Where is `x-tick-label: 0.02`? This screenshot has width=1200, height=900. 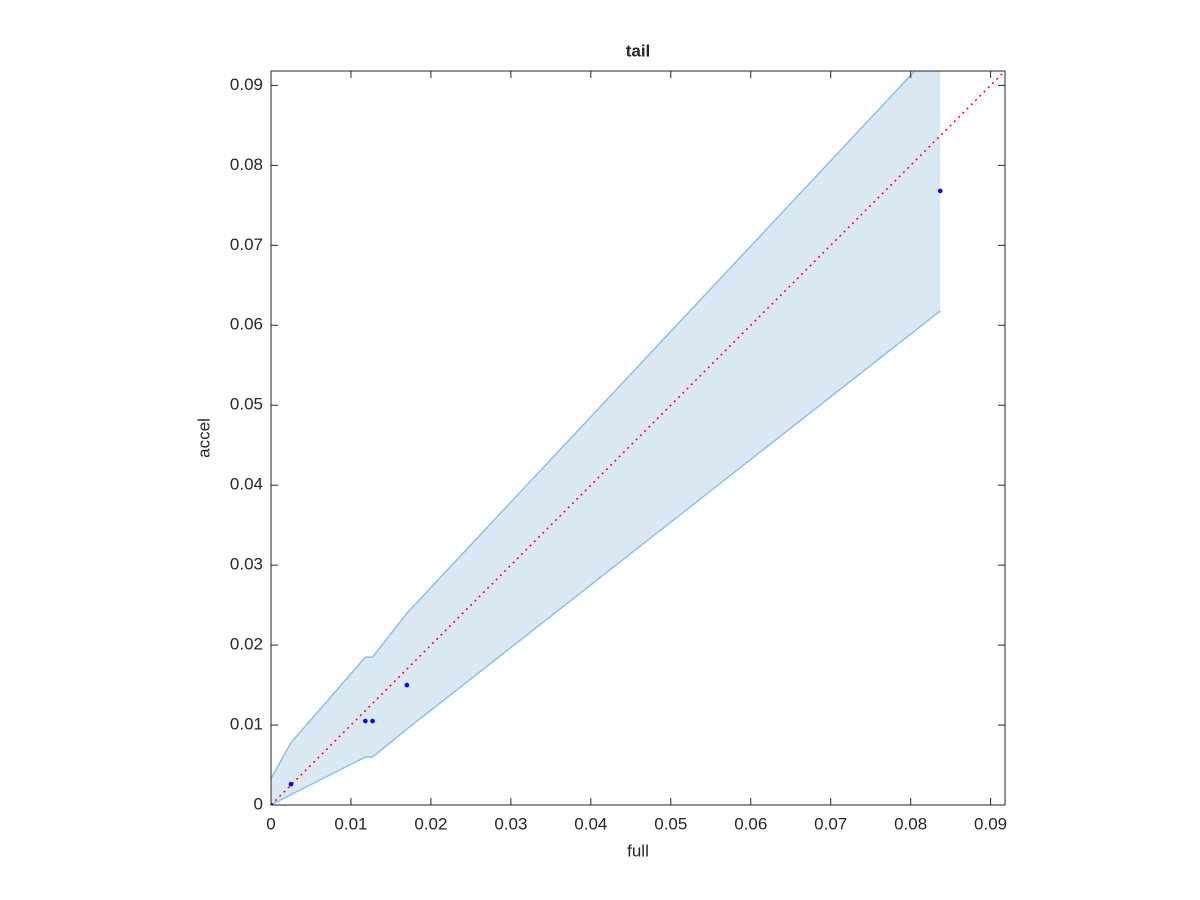
x-tick-label: 0.02 is located at coordinates (430, 823).